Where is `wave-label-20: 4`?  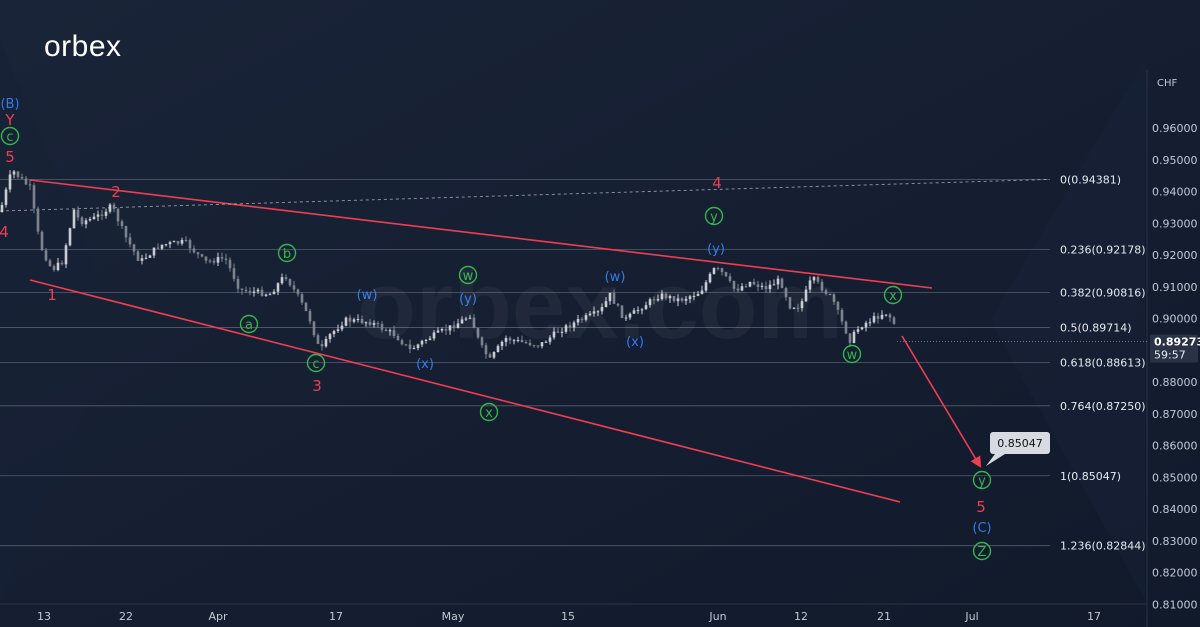 wave-label-20: 4 is located at coordinates (717, 183).